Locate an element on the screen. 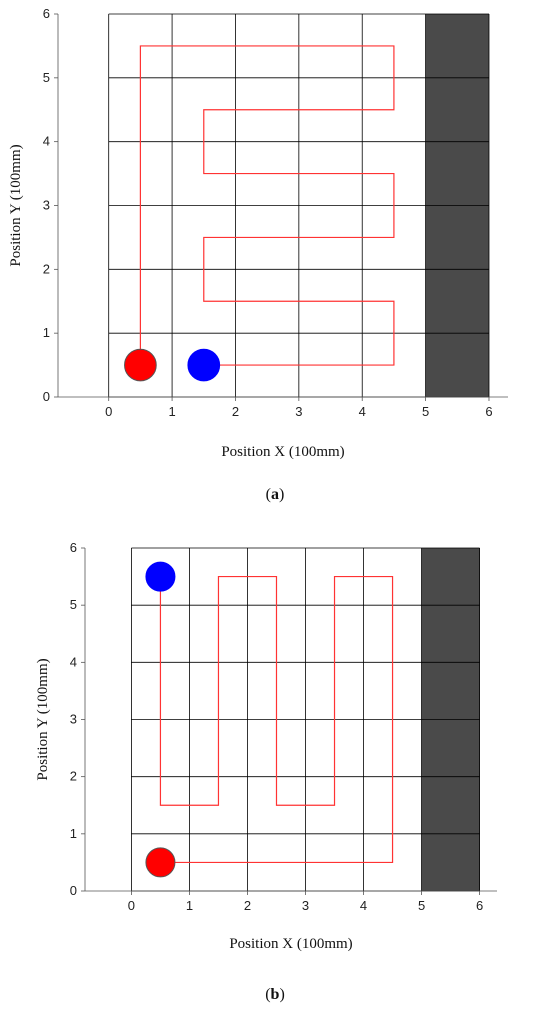  panel-caption: (b) is located at coordinates (275, 994).